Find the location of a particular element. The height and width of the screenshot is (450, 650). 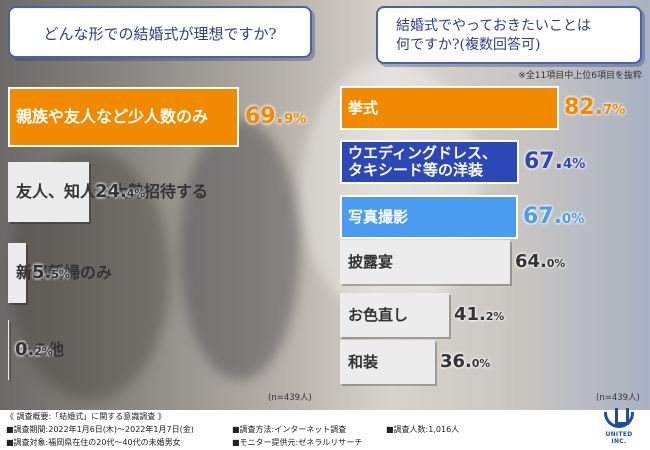

bar-label: 友人、知人を大勢招待する is located at coordinates (112, 191).